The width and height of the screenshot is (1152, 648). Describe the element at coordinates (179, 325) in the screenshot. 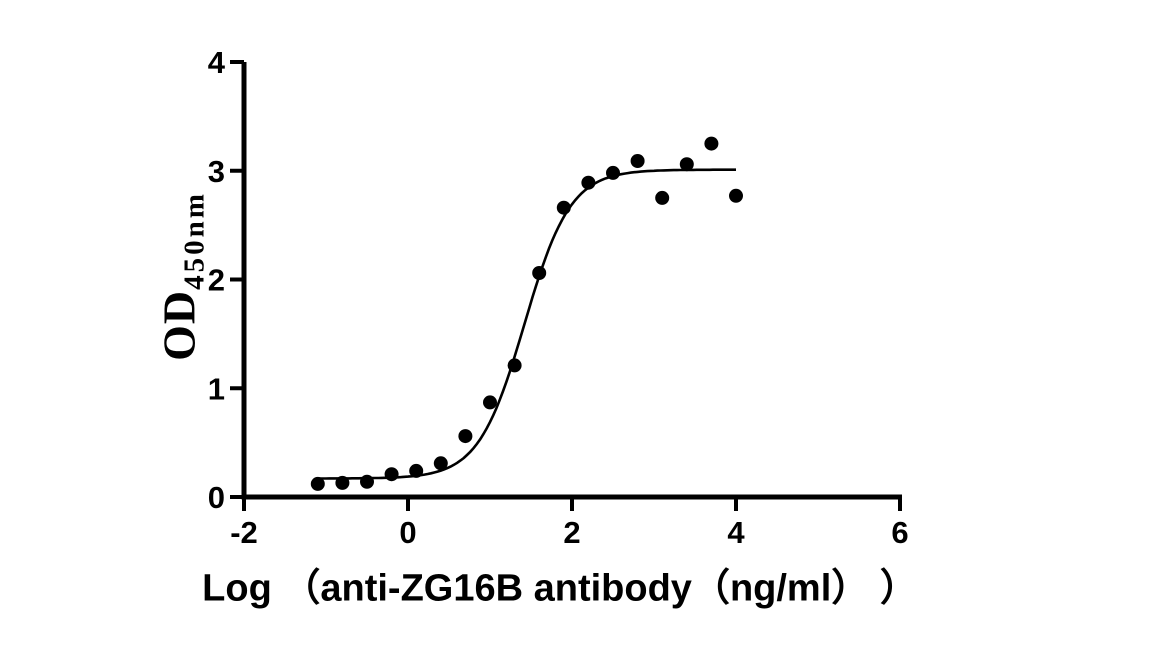

I see `y-axis-title-text: OD` at that location.